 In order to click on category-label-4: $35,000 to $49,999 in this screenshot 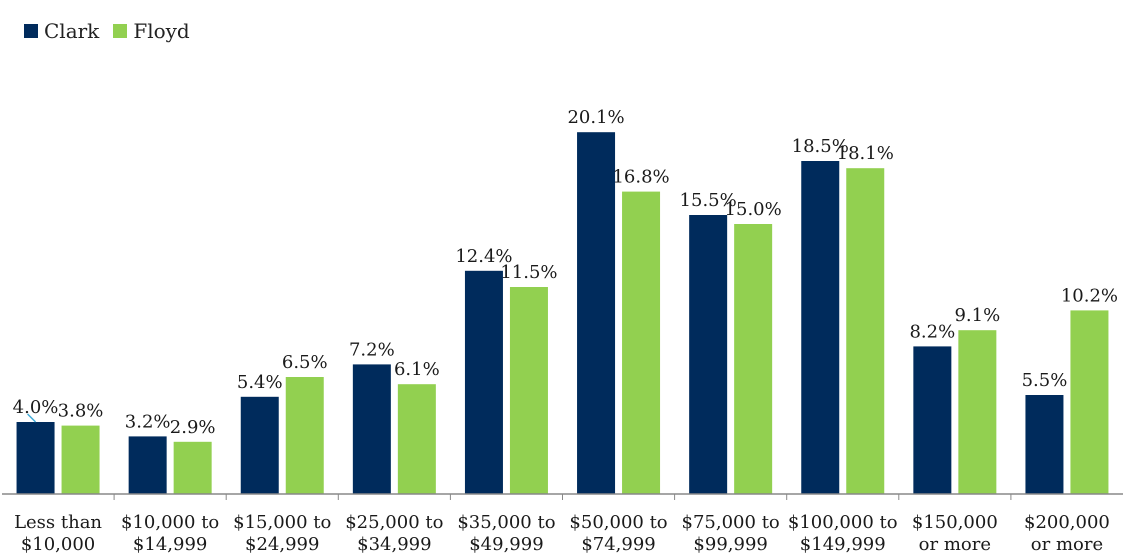, I will do `click(506, 533)`.